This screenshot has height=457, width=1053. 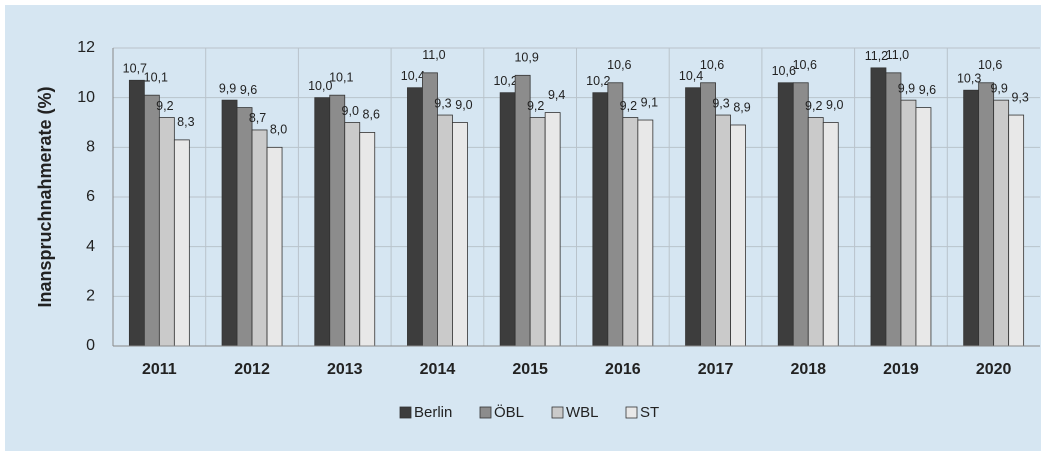 I want to click on x-tick-label: 2015, so click(x=530, y=369).